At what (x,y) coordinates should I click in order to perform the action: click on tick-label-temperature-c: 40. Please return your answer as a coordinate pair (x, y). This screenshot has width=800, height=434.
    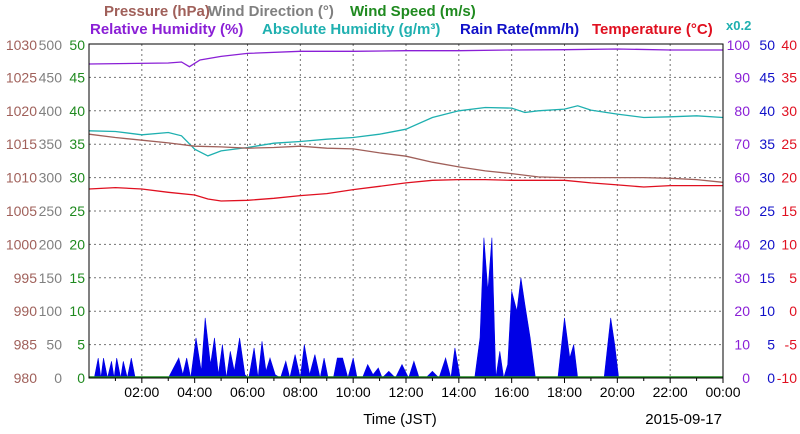
    Looking at the image, I should click on (789, 45).